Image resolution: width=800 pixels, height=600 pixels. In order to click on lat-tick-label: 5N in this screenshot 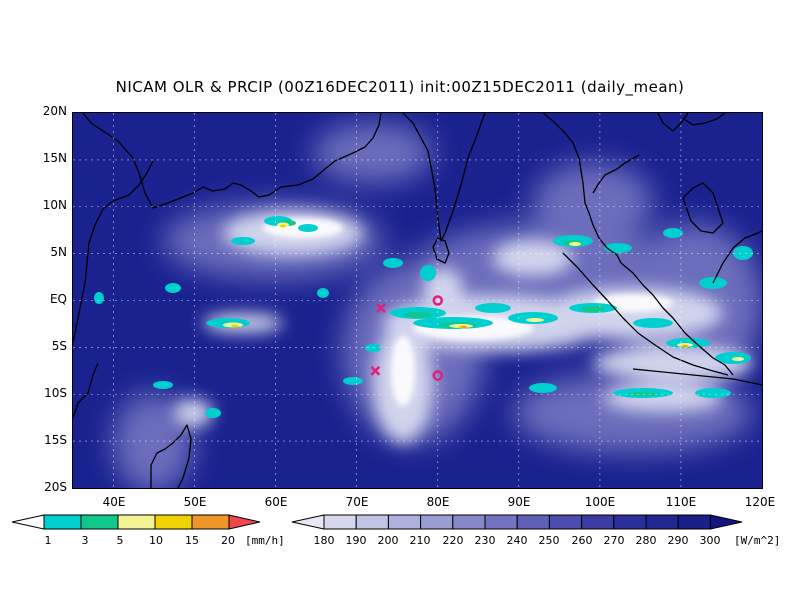, I will do `click(58, 252)`.